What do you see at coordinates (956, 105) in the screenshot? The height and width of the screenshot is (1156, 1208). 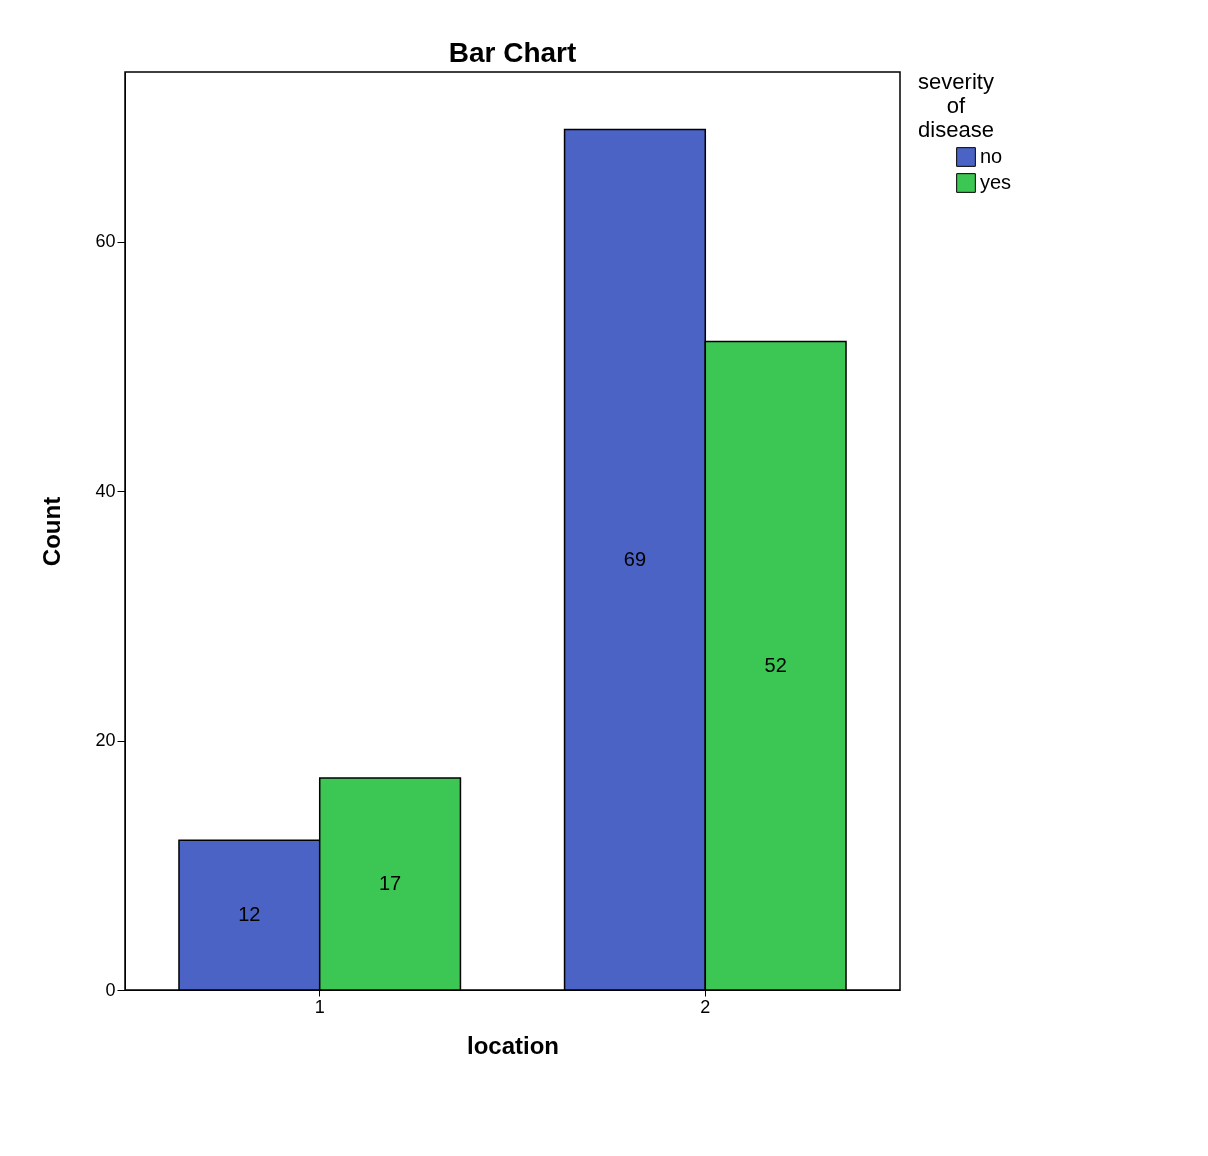 I see `legend-title: severity of disease` at bounding box center [956, 105].